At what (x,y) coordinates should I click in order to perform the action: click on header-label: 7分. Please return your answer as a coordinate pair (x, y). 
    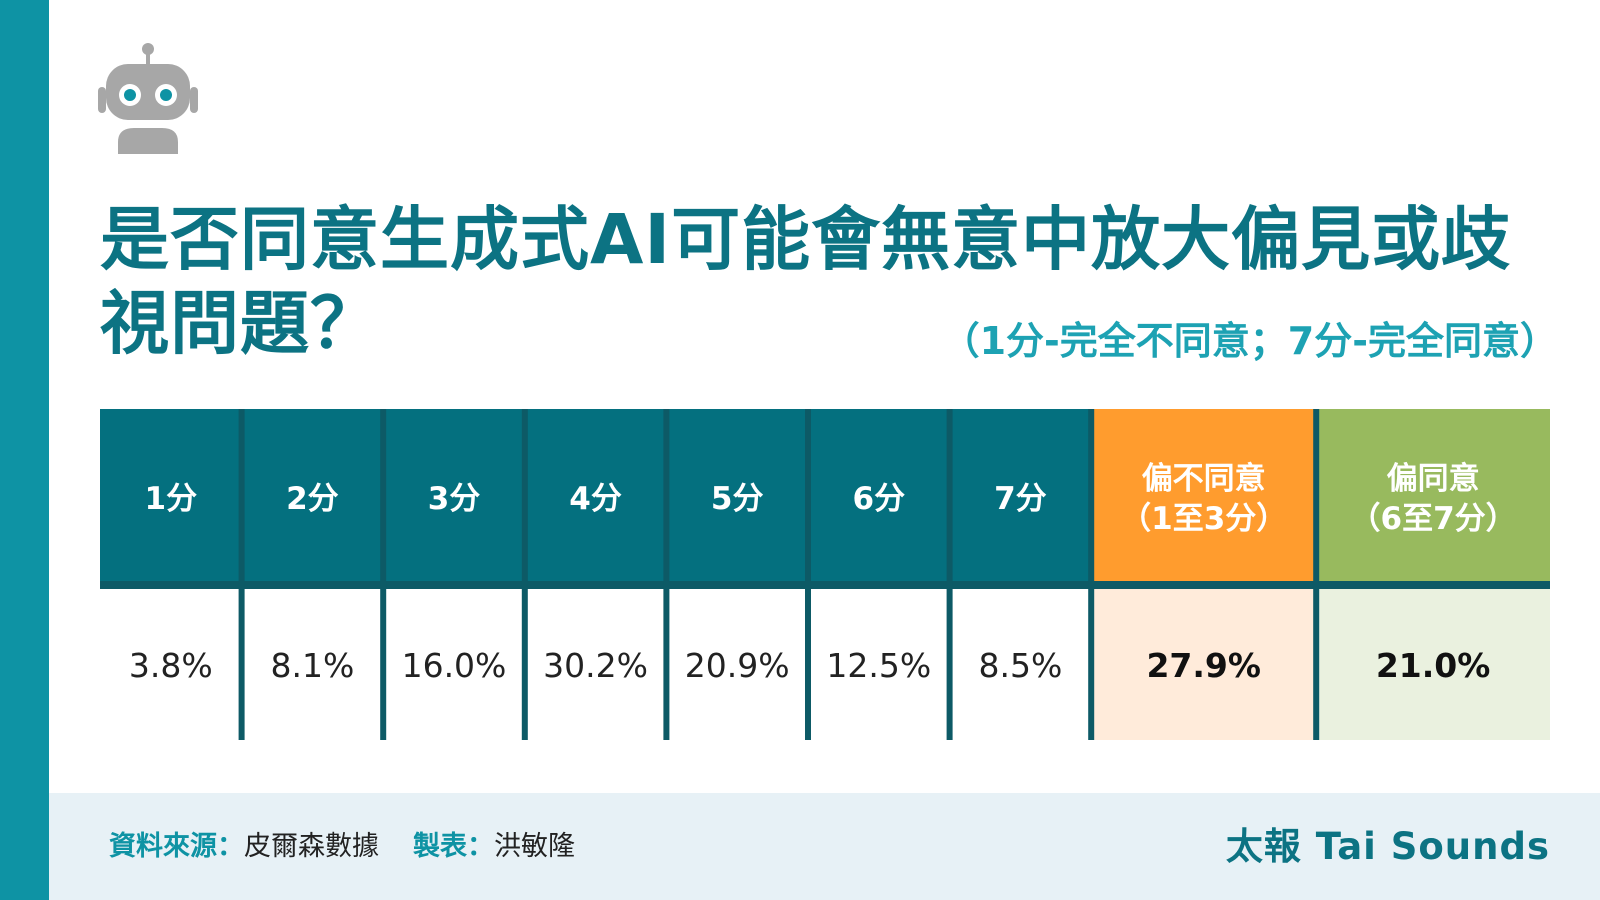
    Looking at the image, I should click on (1020, 499).